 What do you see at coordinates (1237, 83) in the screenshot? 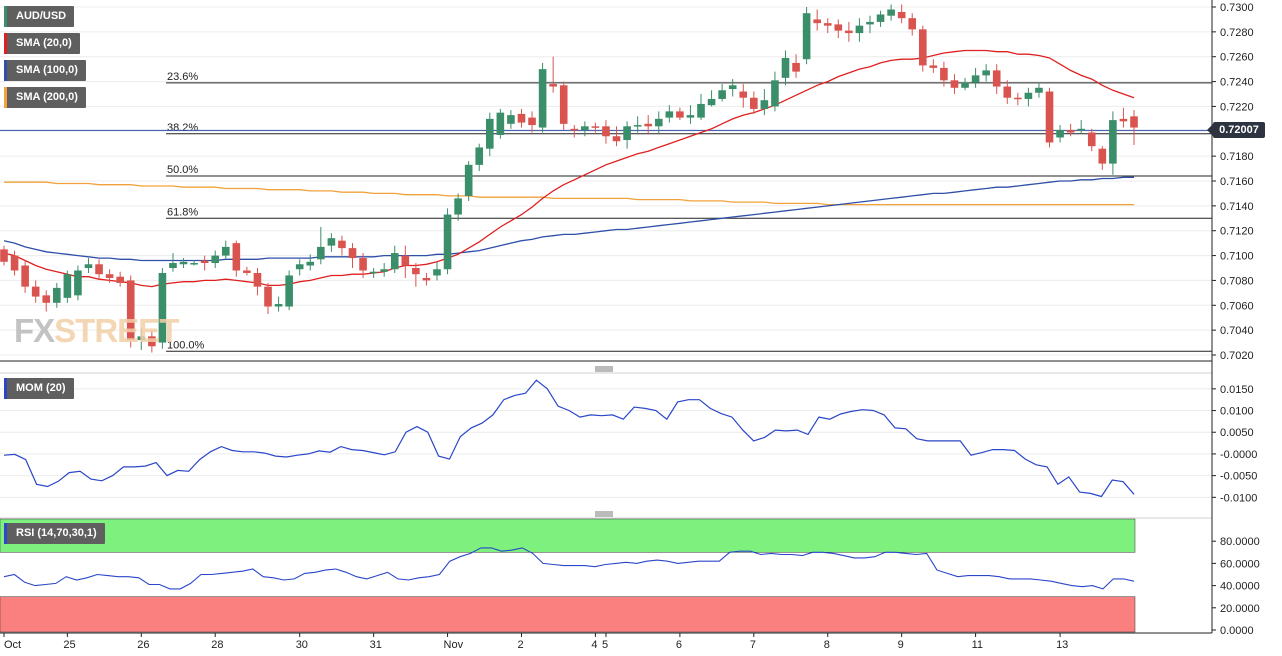
I see `price-tick-label: 0.7240` at bounding box center [1237, 83].